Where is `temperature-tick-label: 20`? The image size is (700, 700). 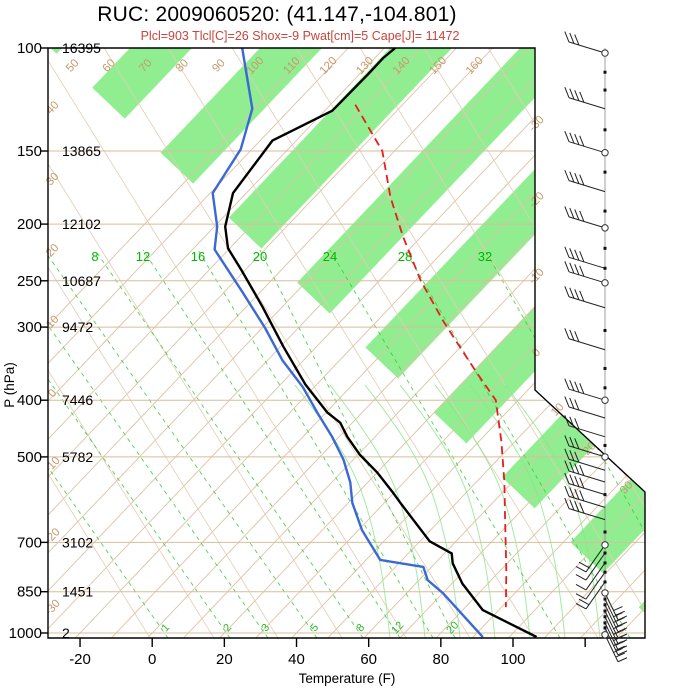
temperature-tick-label: 20 is located at coordinates (224, 659).